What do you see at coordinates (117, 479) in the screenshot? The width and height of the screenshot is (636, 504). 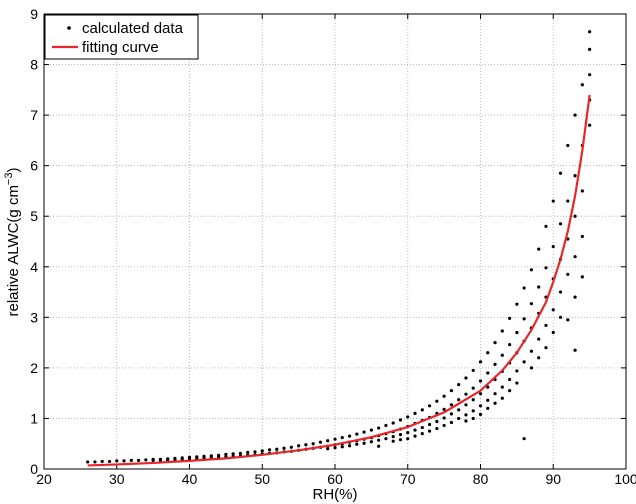 I see `x-tick-label: 30` at bounding box center [117, 479].